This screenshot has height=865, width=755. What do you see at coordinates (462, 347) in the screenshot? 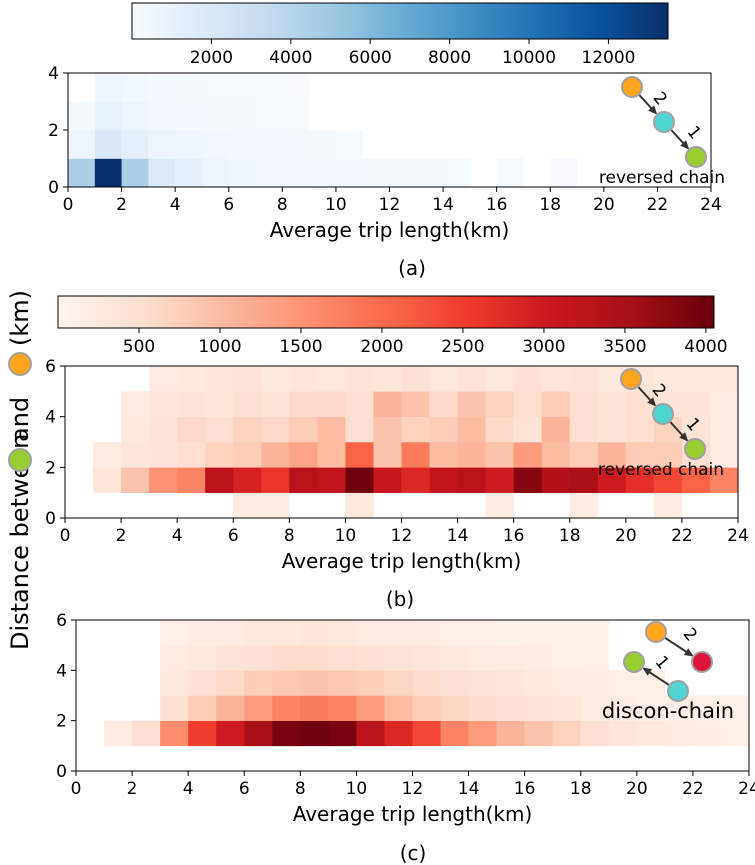
I see `colorbar-tick-label: 2500` at bounding box center [462, 347].